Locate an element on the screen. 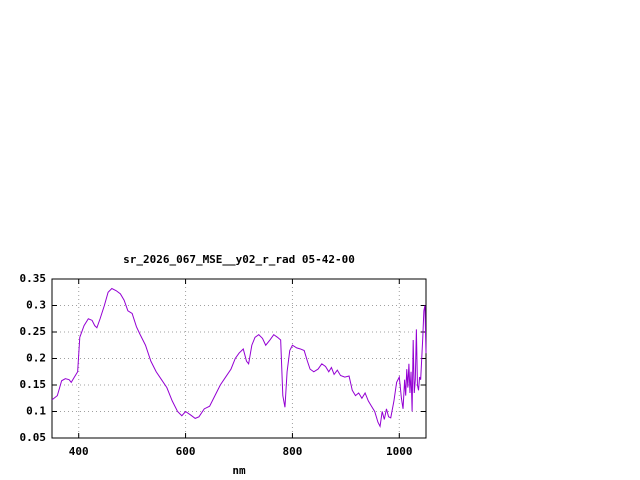  y-tick-label: 0.25 is located at coordinates (33, 331).